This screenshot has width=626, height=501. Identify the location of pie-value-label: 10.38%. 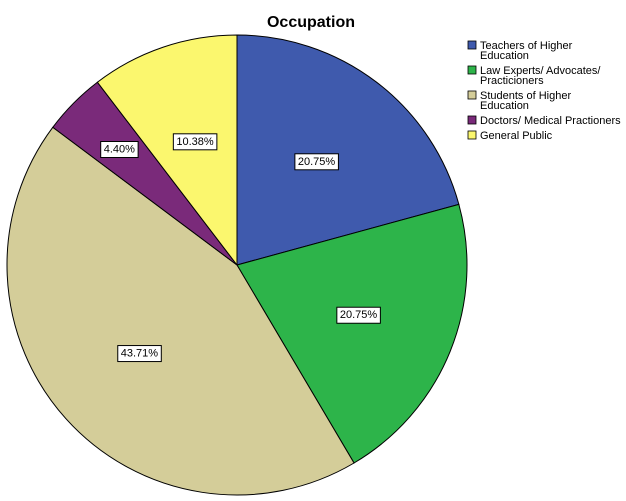
(195, 142).